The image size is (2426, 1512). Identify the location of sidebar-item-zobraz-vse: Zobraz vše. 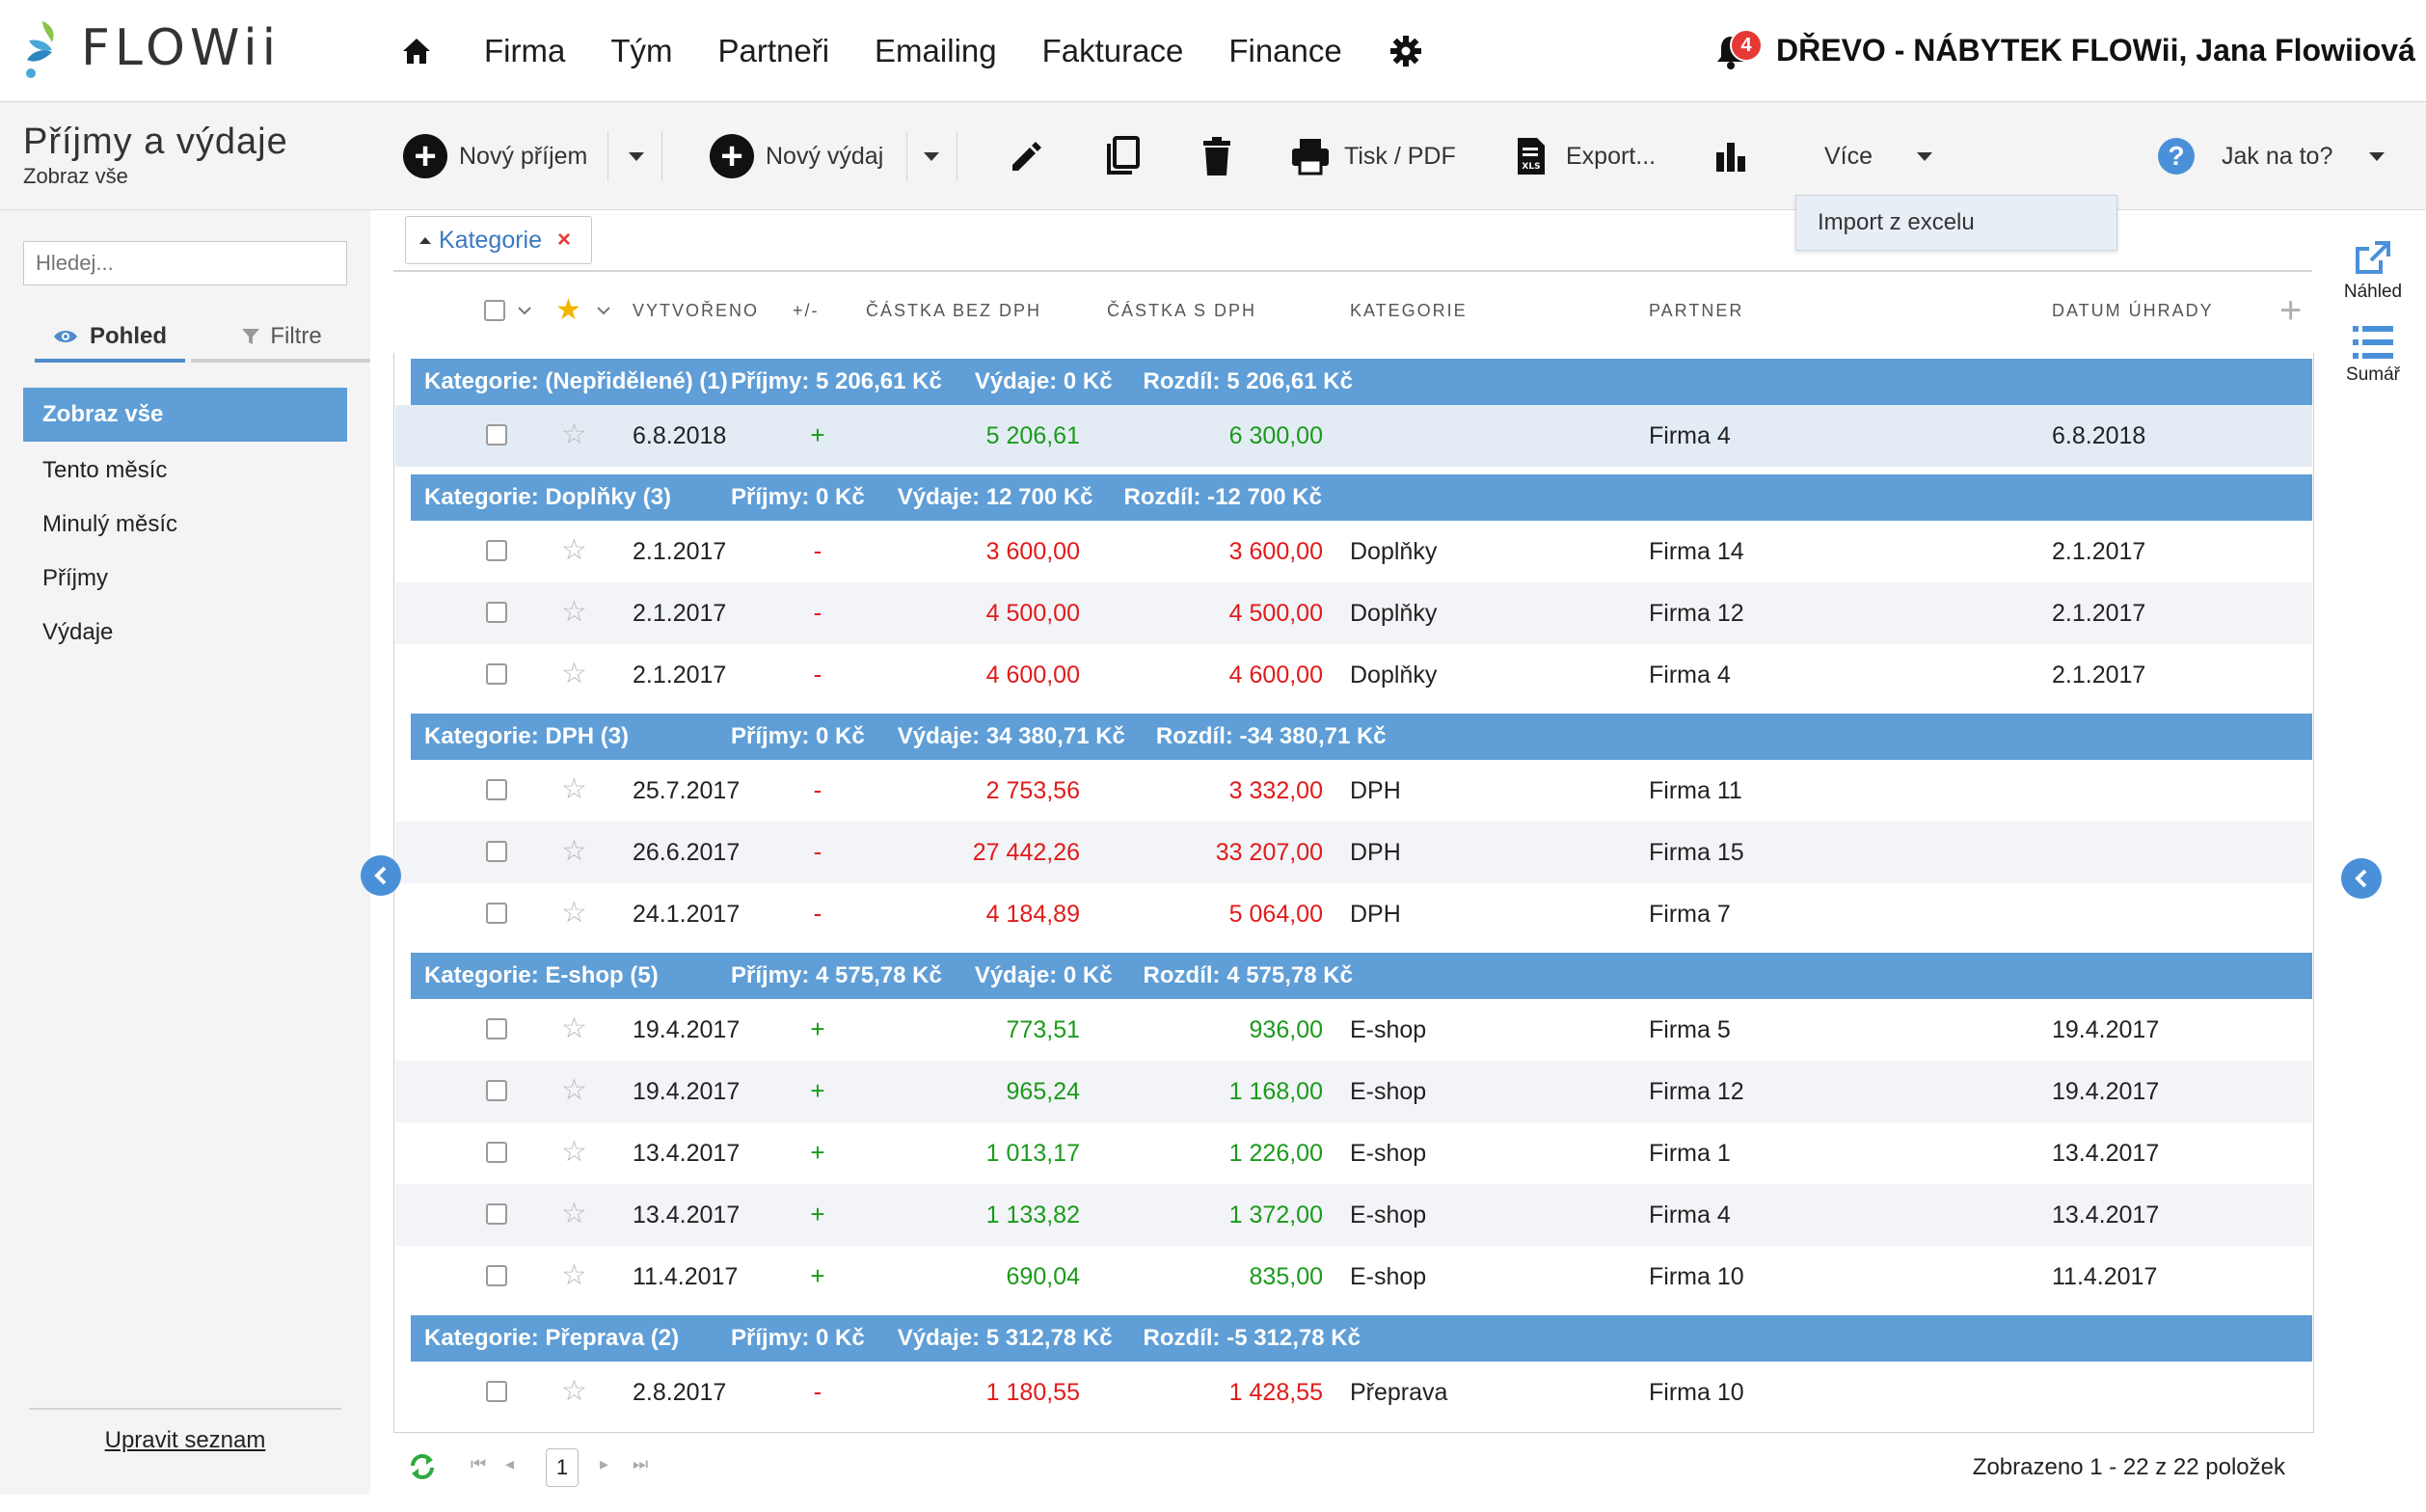
(185, 415).